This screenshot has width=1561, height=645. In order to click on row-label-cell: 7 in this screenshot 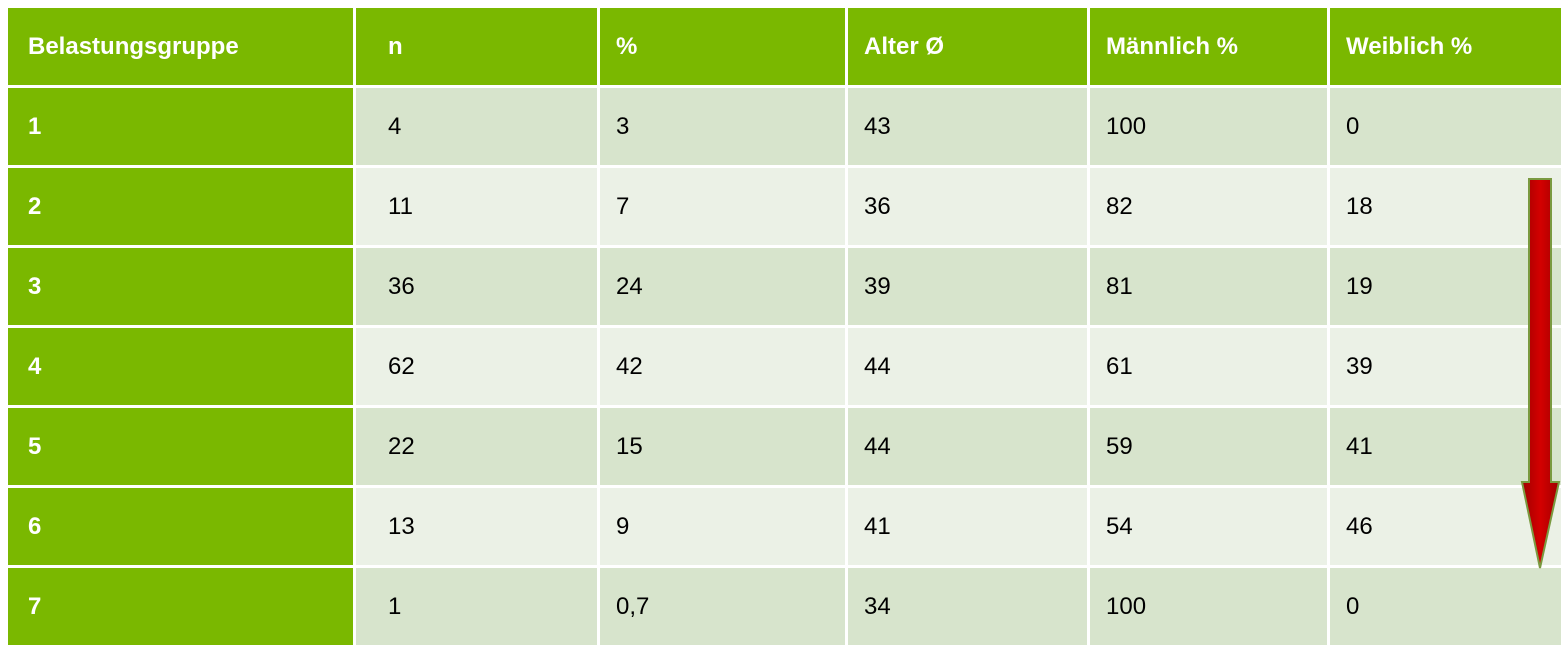, I will do `click(180, 606)`.